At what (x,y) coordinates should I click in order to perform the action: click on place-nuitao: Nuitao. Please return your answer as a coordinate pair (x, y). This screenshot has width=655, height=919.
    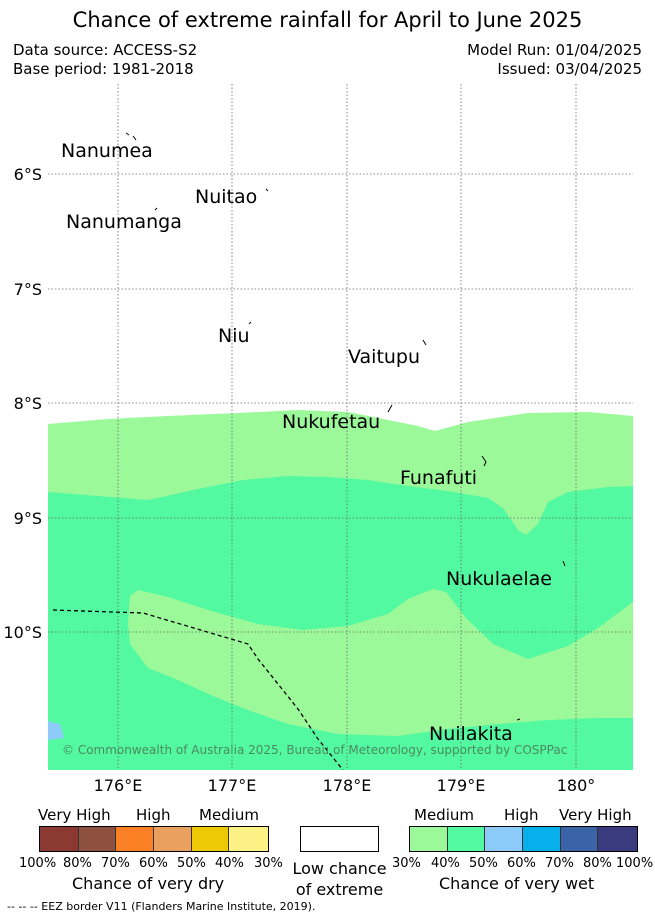
    Looking at the image, I should click on (226, 197).